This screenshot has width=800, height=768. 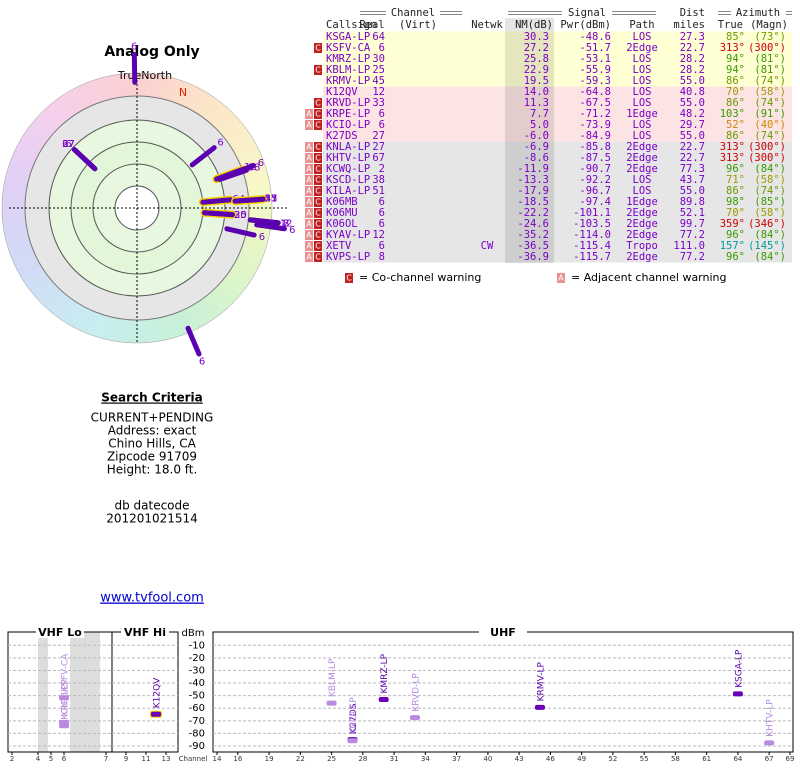 I want to click on cell-nm: 5.0, so click(x=539, y=125).